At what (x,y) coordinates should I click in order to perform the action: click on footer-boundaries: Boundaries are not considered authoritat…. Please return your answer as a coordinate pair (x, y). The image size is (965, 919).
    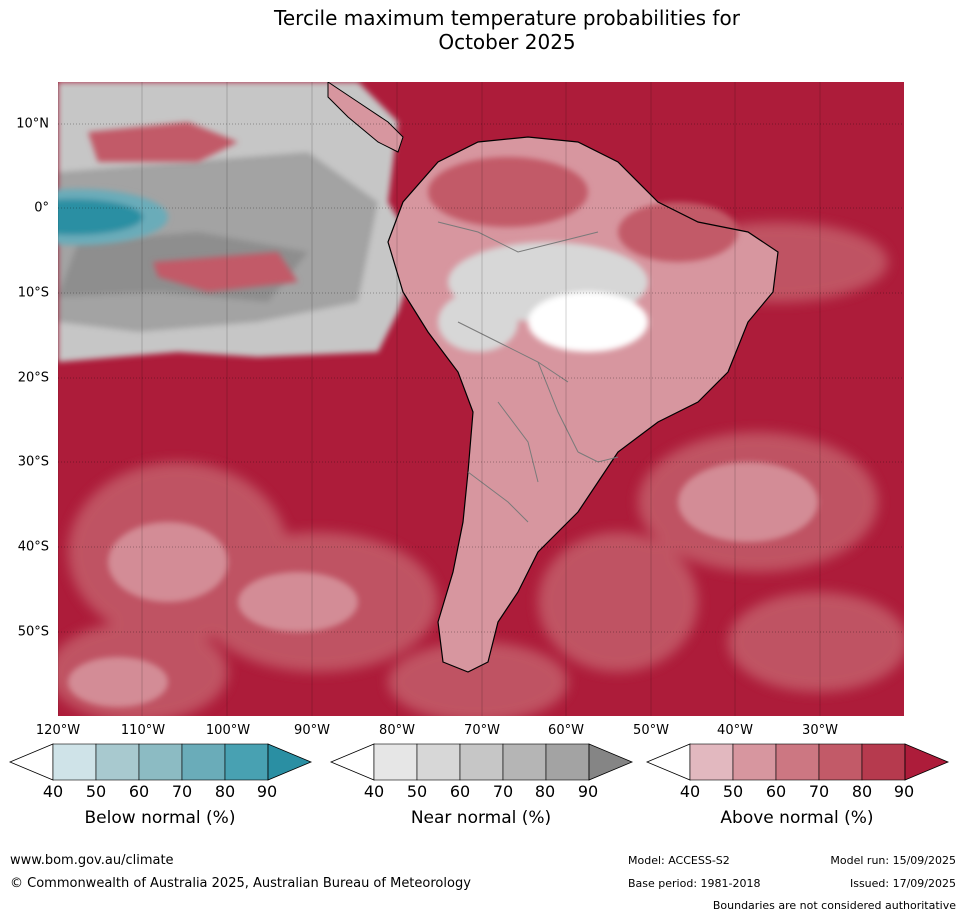
    Looking at the image, I should click on (834, 905).